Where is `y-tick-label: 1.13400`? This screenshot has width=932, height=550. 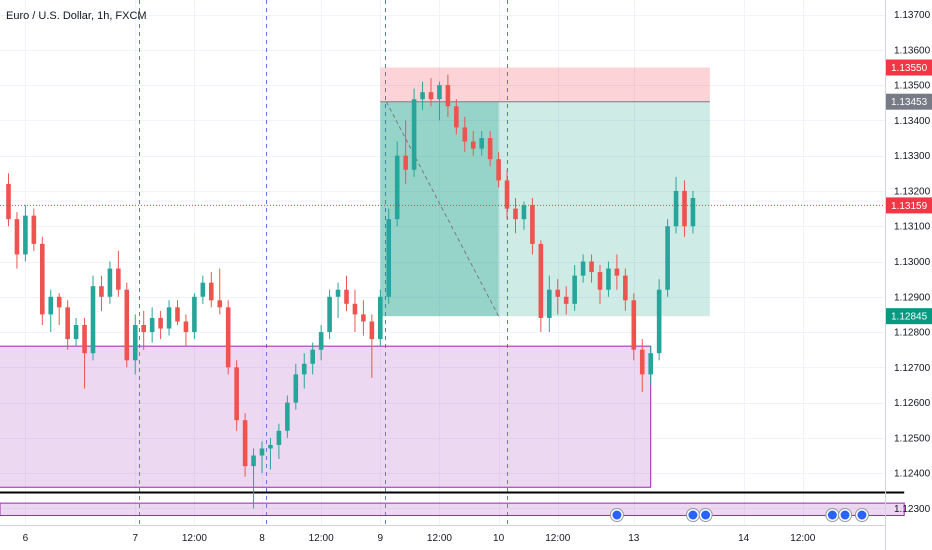 y-tick-label: 1.13400 is located at coordinates (912, 121).